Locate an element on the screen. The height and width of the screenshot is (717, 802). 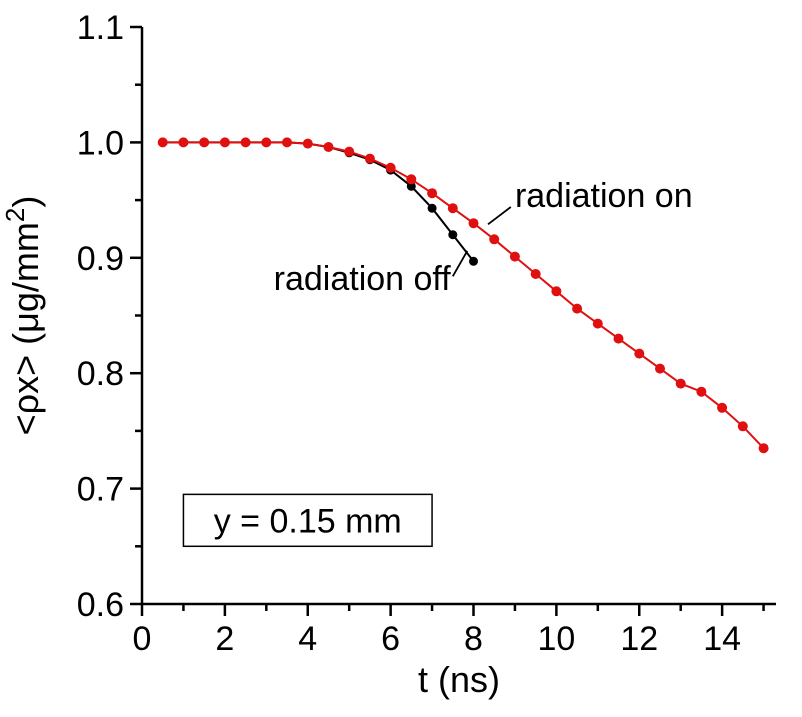
series-radiation-off is located at coordinates (318, 201).